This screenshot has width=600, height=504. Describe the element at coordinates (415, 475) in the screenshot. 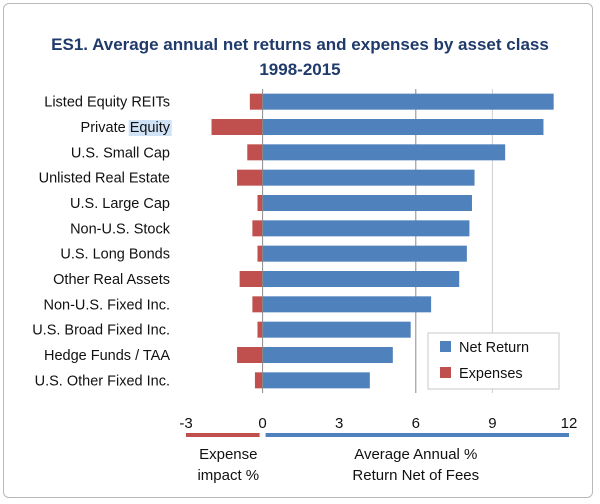

I see `net-return-axis-label: Return Net of Fees` at that location.